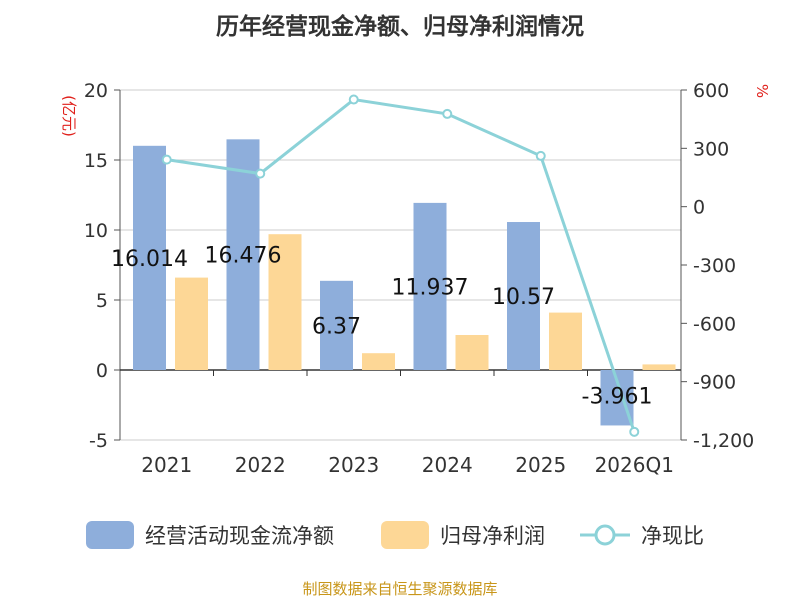 This screenshot has width=800, height=600. Describe the element at coordinates (605, 535) in the screenshot. I see `legend-ratio-marker` at that location.